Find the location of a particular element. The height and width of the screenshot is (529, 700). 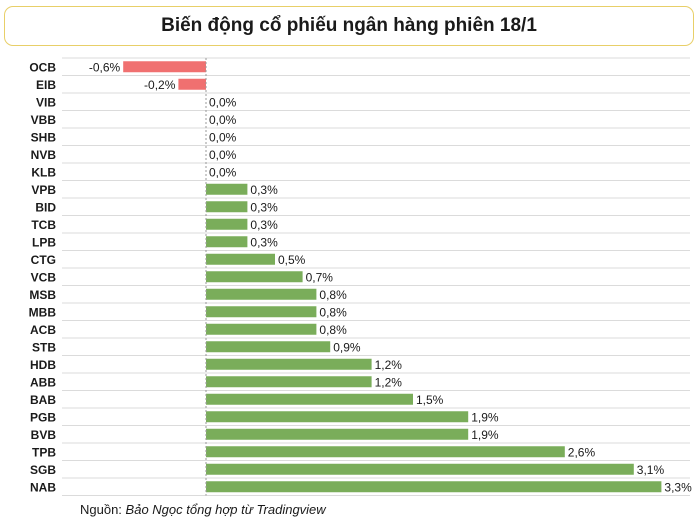

source-note: Nguồn: Bảo Ngọc tổng hợp từ Tradingview is located at coordinates (203, 509).